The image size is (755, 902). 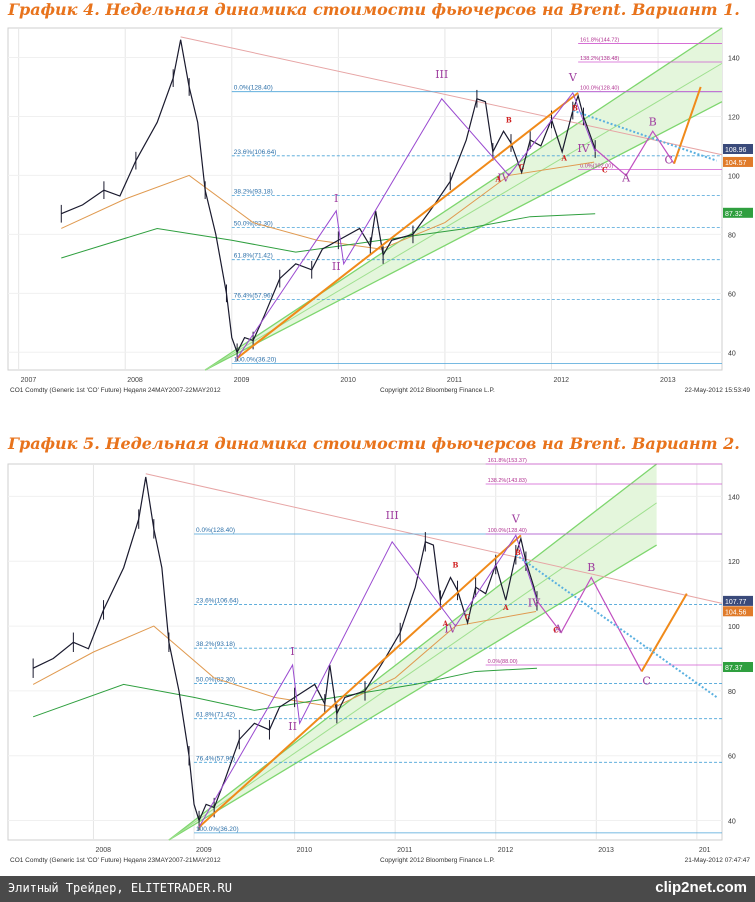 What do you see at coordinates (348, 380) in the screenshot?
I see `c0-x-tick-label: 2010` at bounding box center [348, 380].